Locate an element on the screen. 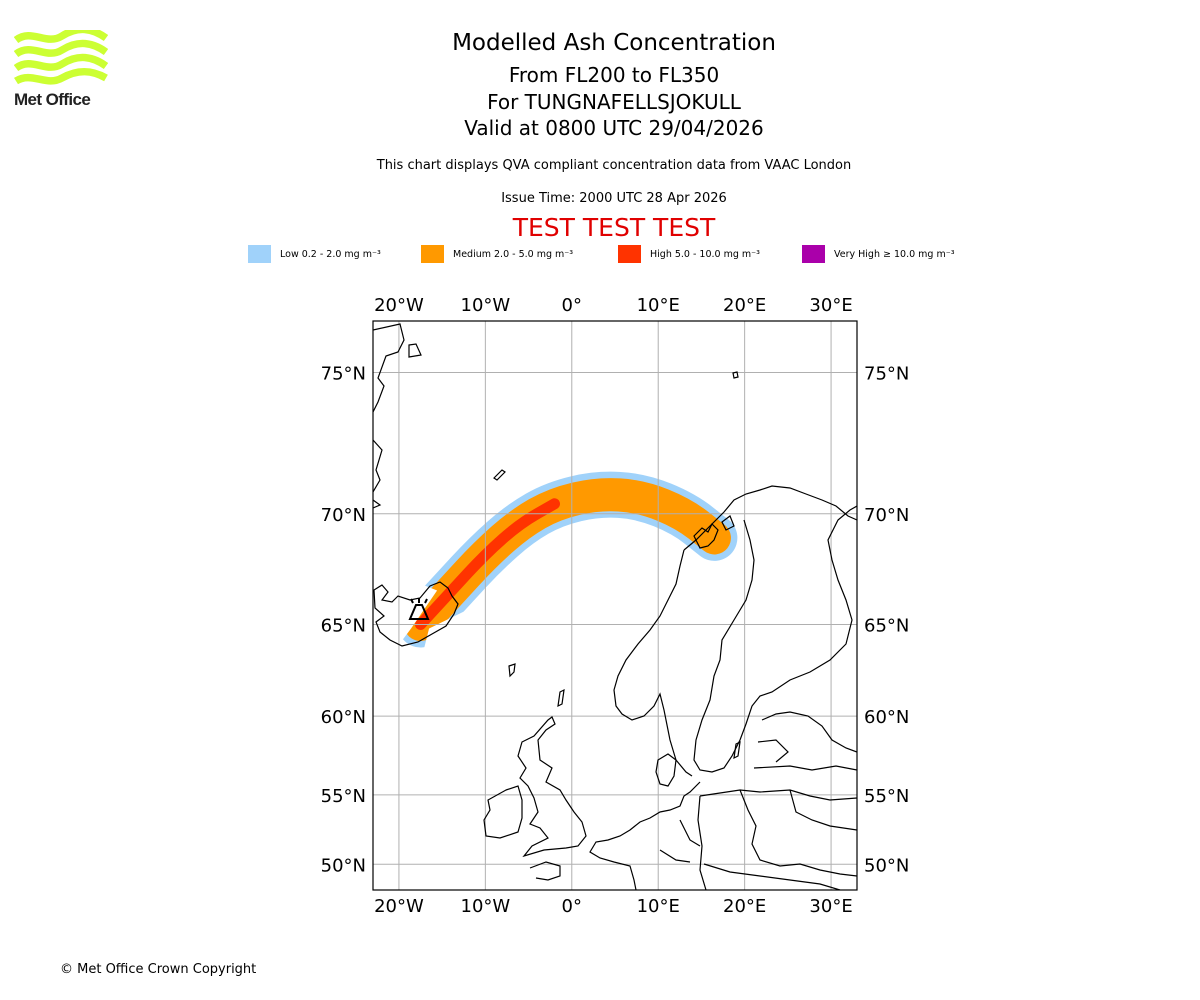  legend-item-high: High 5.0 - 10.0 mg m⁻³ is located at coordinates (689, 254).